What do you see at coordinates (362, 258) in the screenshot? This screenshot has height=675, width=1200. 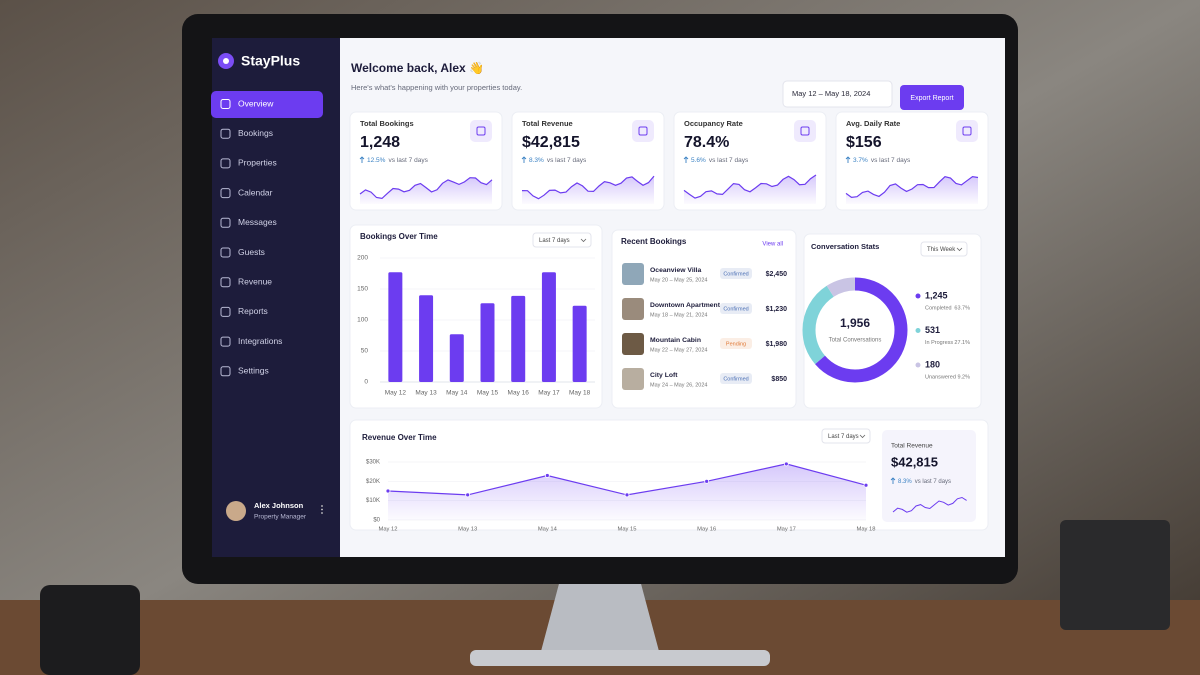 I see `y-tick-label: 200` at bounding box center [362, 258].